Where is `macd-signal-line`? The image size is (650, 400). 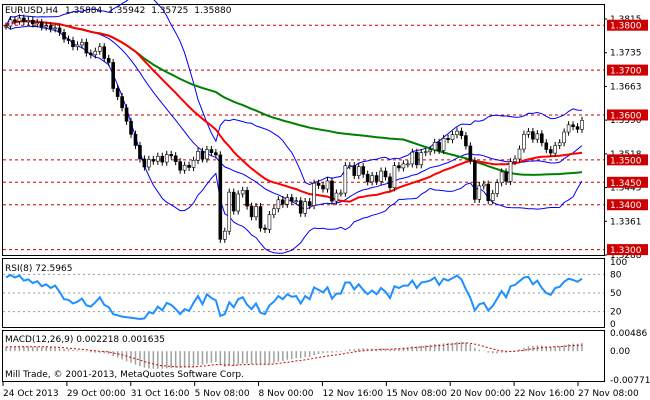
macd-signal-line is located at coordinates (293, 355).